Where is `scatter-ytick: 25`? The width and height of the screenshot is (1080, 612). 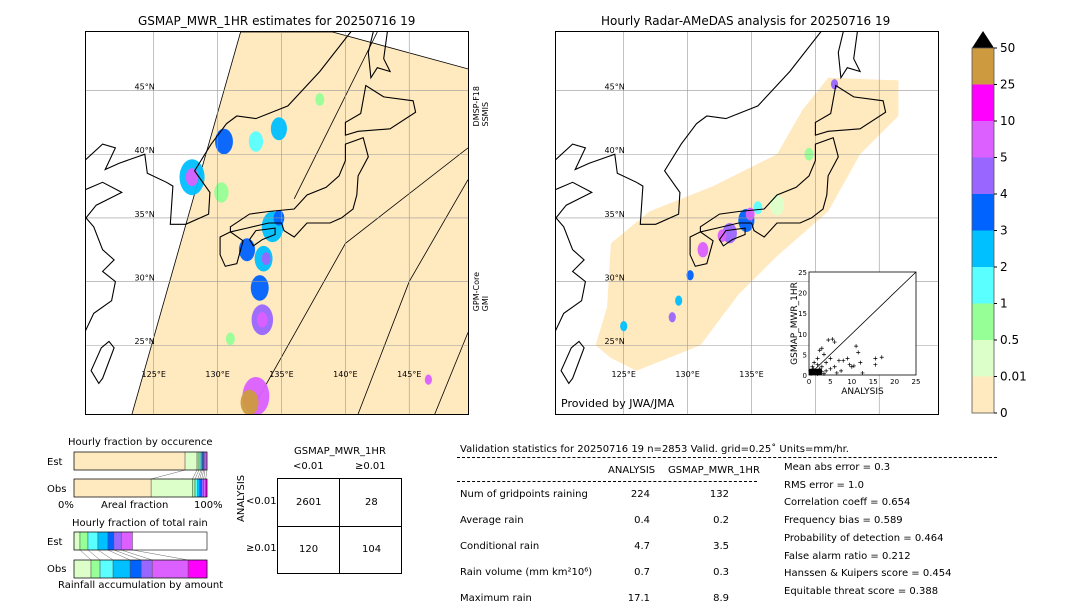
scatter-ytick: 25 is located at coordinates (802, 273).